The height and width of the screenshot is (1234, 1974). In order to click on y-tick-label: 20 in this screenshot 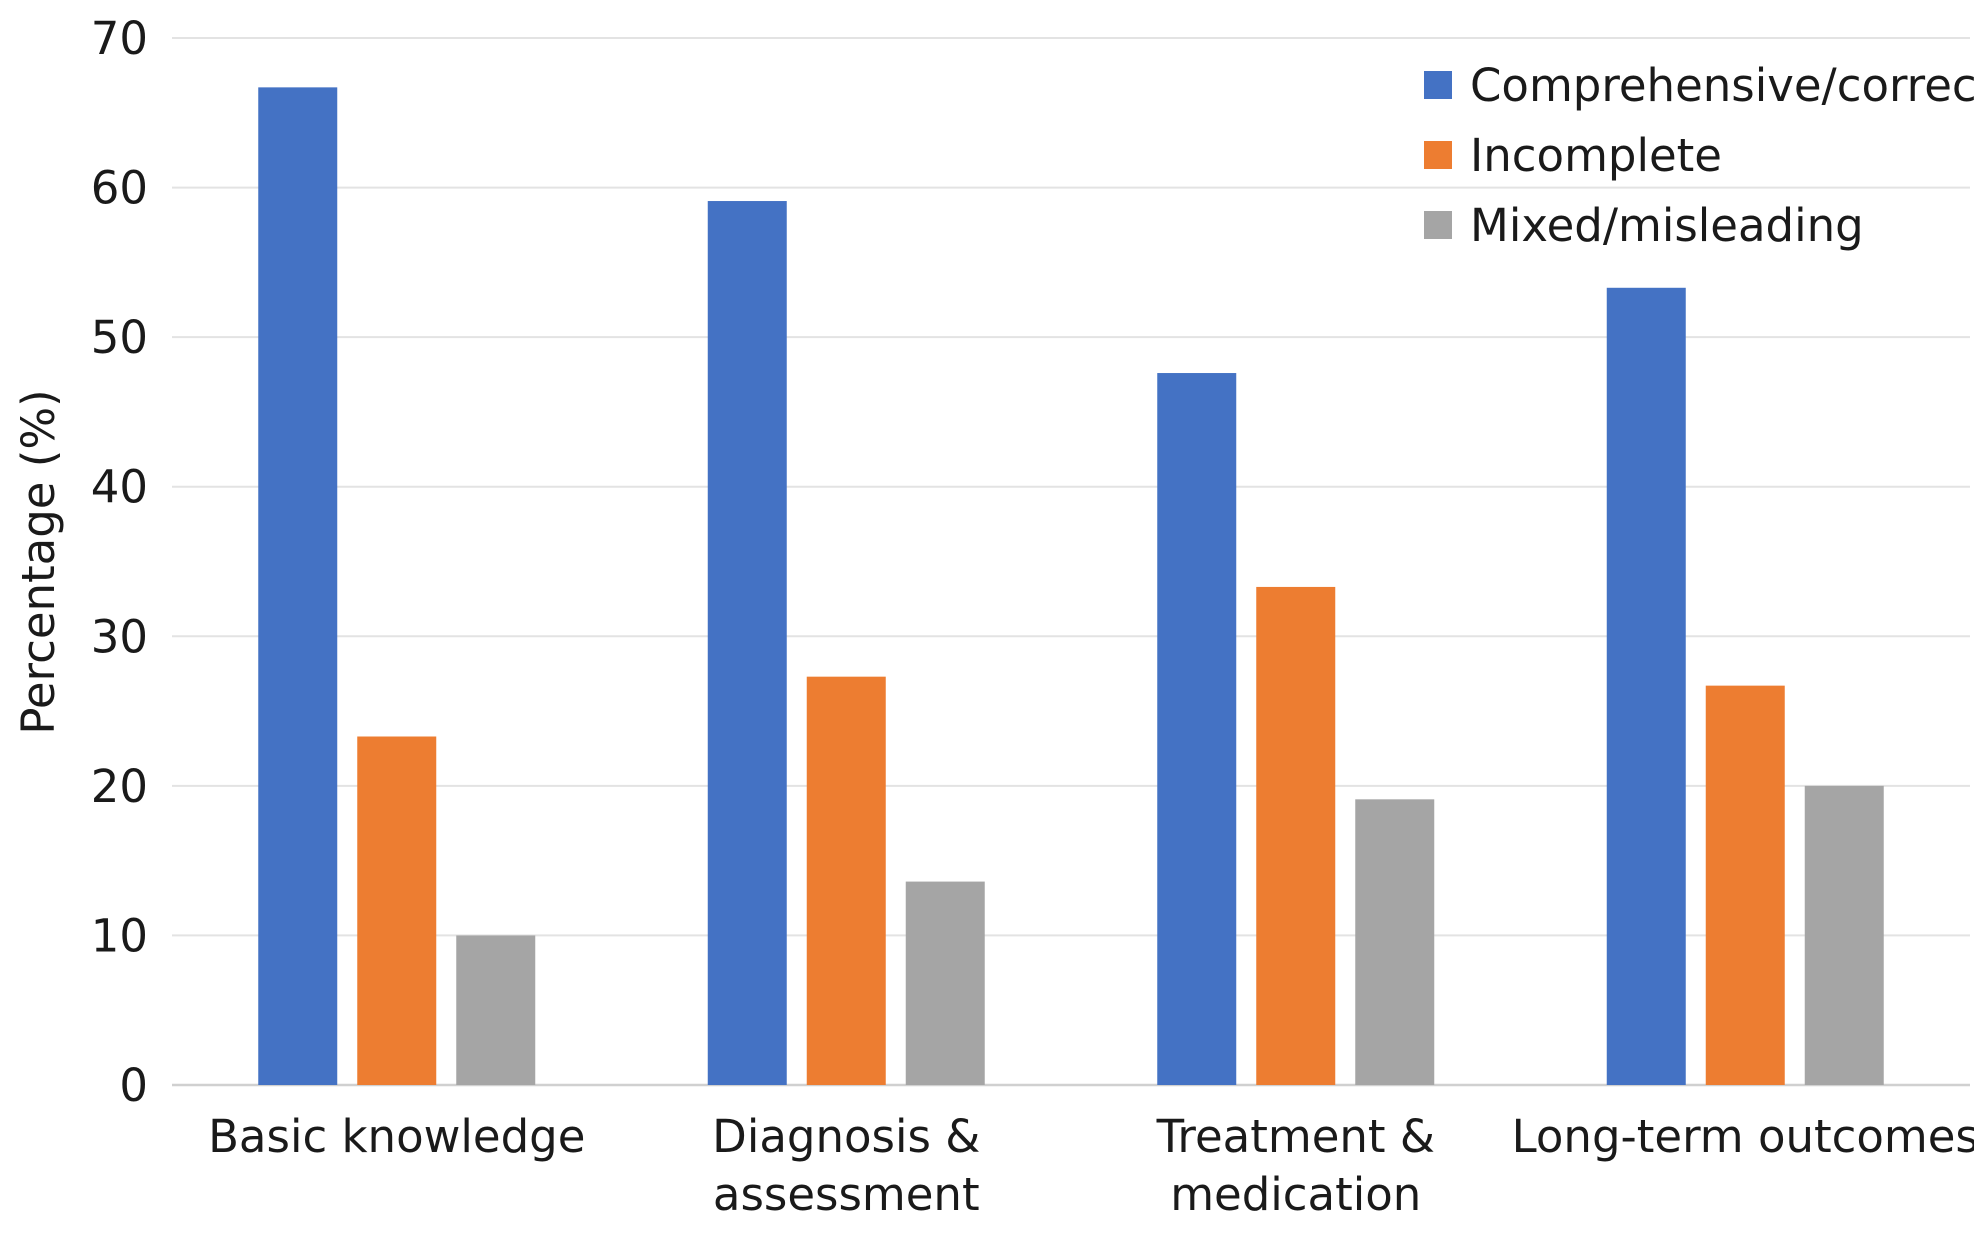, I will do `click(119, 786)`.